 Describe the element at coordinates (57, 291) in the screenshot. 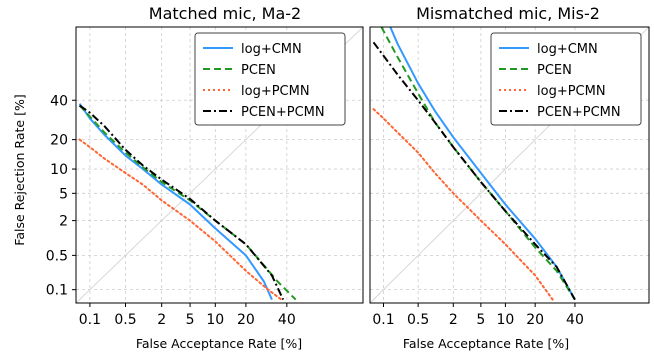

I see `y-tick-label: 0.1` at that location.